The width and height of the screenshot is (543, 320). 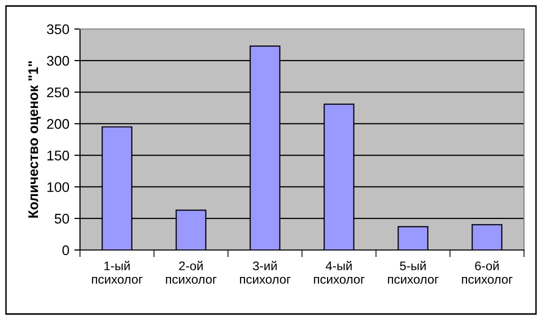 I want to click on x-tick-label: 1-ый психолог, so click(x=117, y=272).